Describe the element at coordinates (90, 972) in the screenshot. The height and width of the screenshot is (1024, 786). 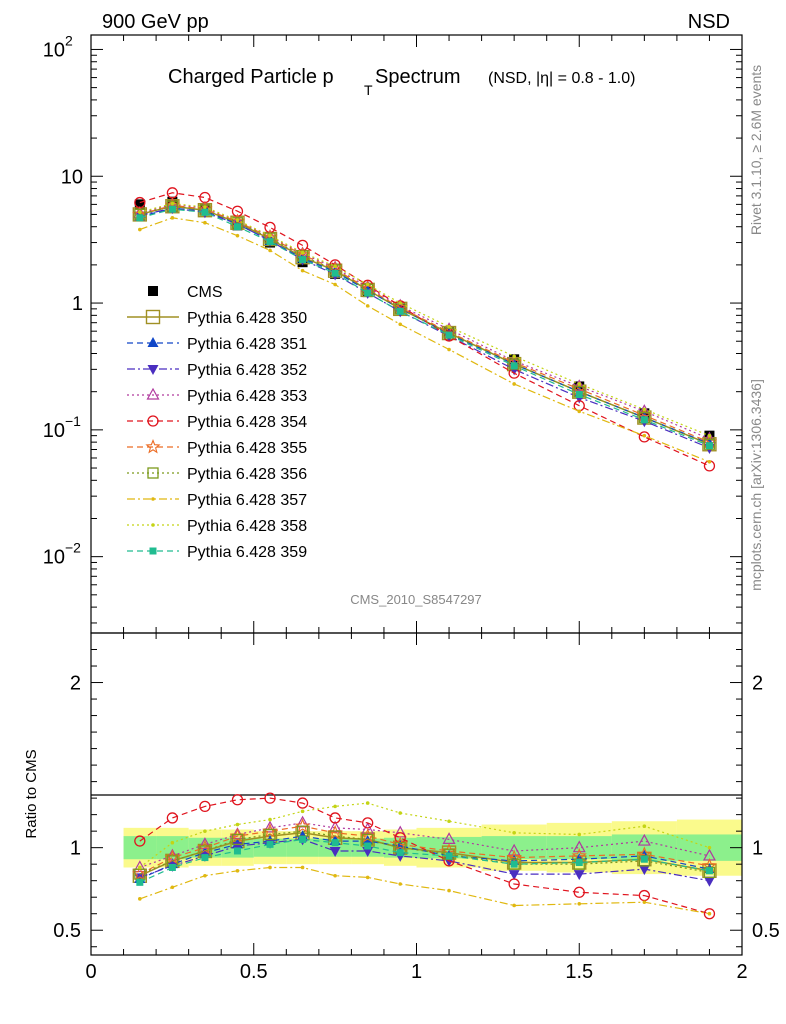
I see `x-tick-label: 0` at that location.